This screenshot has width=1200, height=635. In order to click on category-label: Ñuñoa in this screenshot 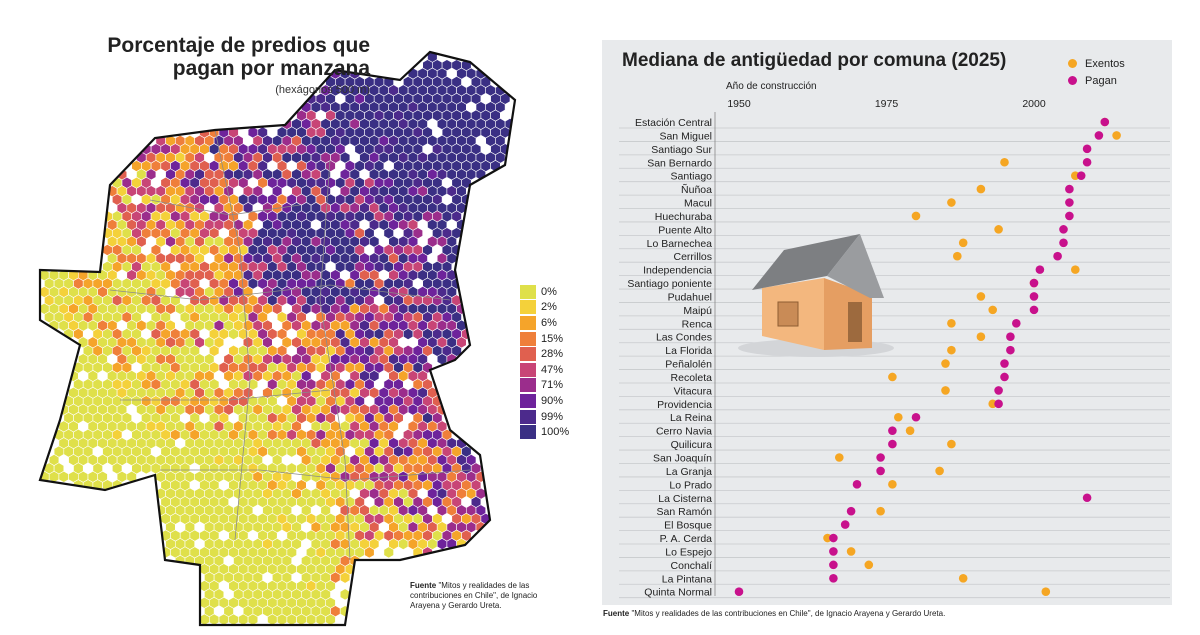, I will do `click(696, 189)`.